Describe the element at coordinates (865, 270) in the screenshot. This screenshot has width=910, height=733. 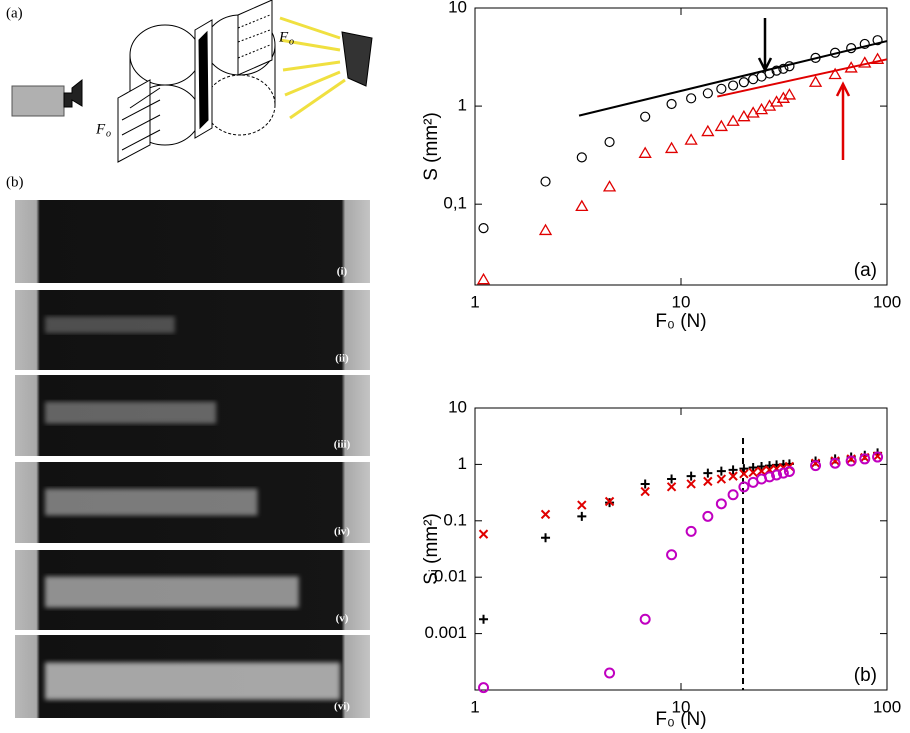
I see `panel-annotation: (a)` at that location.